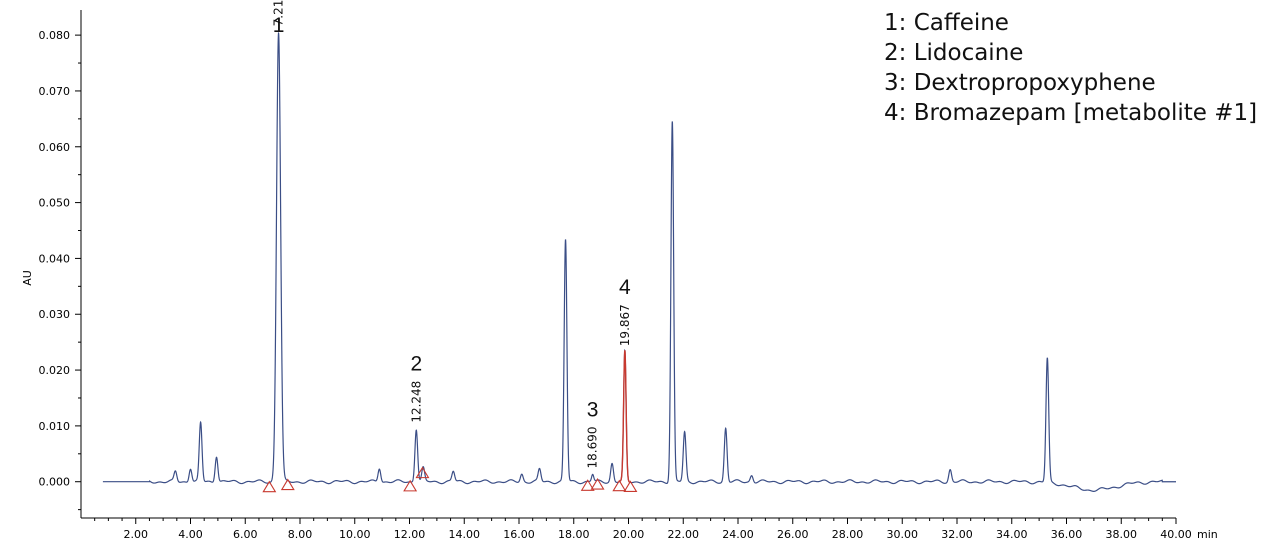 The height and width of the screenshot is (554, 1280). Describe the element at coordinates (954, 53) in the screenshot. I see `legend-entry: 2: Lidocaine` at that location.